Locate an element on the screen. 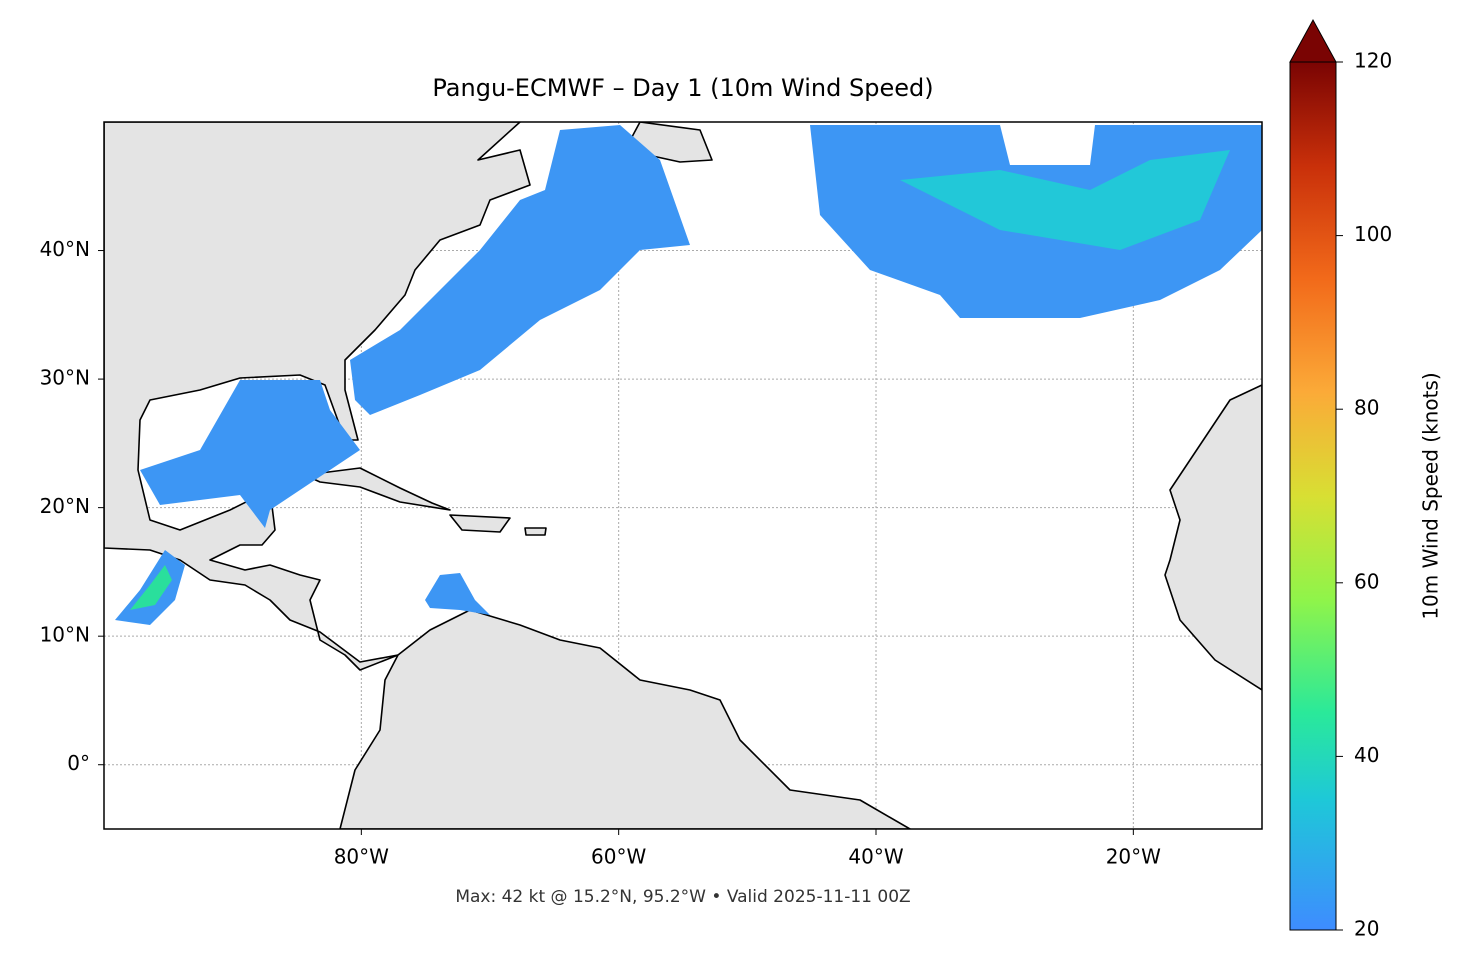 This screenshot has height=973, width=1466. y-tick-label: 40°N is located at coordinates (65, 249).